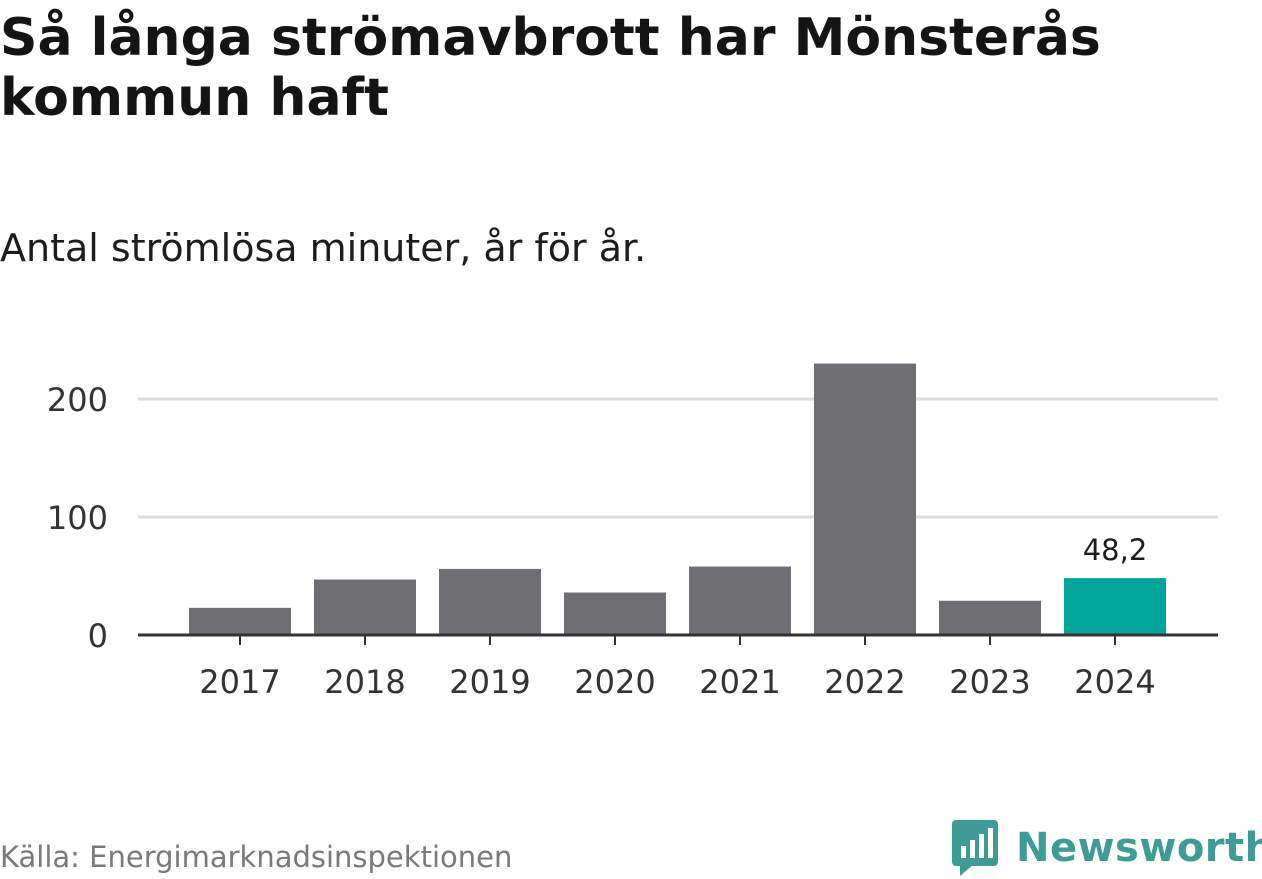 The width and height of the screenshot is (1262, 879). Describe the element at coordinates (739, 682) in the screenshot. I see `x-tick-label: 2021` at that location.